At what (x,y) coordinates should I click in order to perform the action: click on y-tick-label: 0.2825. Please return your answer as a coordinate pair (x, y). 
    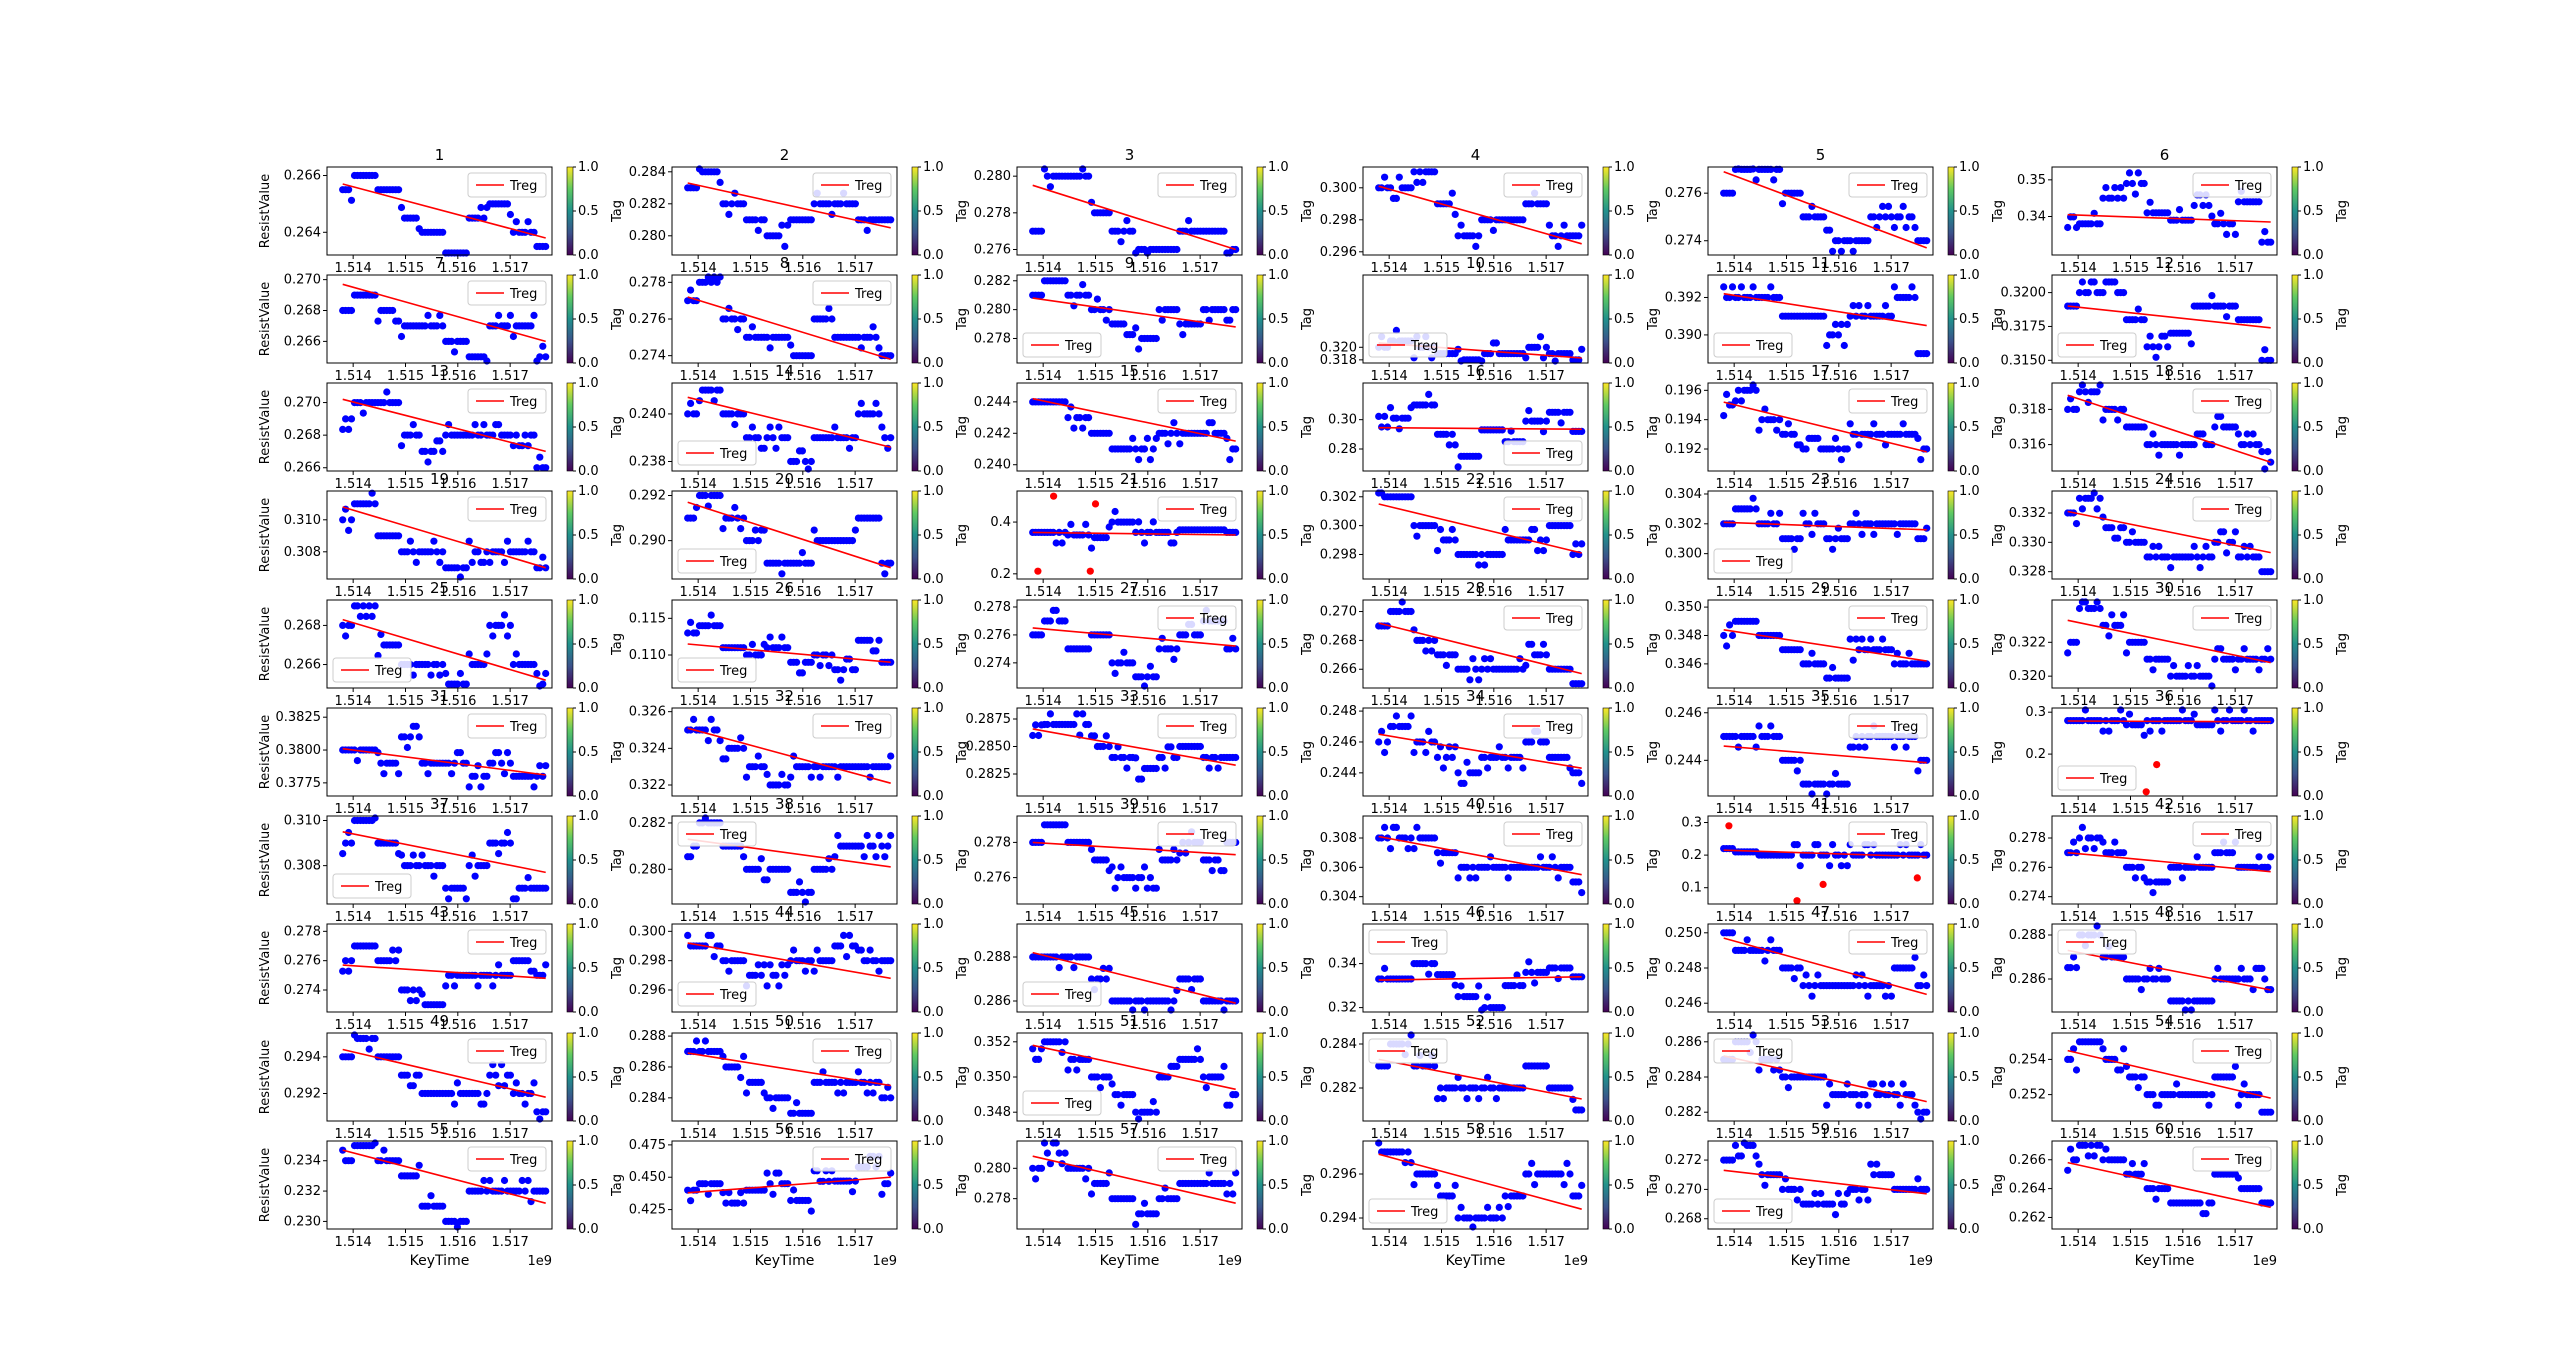
    Looking at the image, I should click on (989, 774).